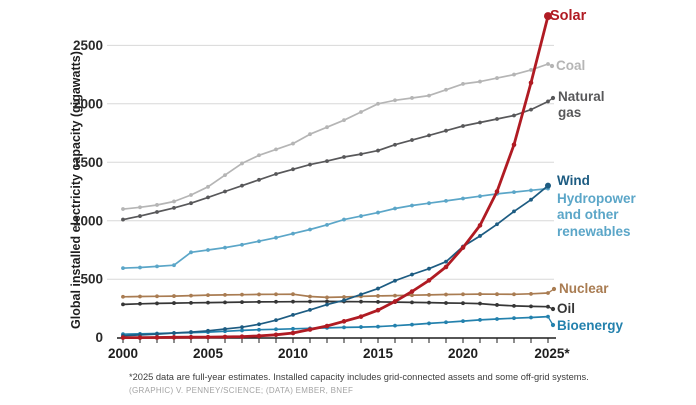  I want to click on svg-text: 2500, so click(88, 45).